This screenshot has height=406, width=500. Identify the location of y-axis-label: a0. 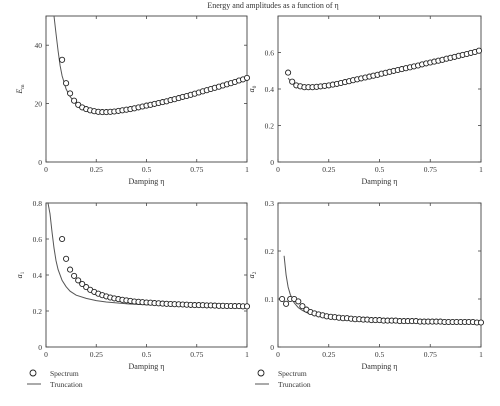
(252, 88).